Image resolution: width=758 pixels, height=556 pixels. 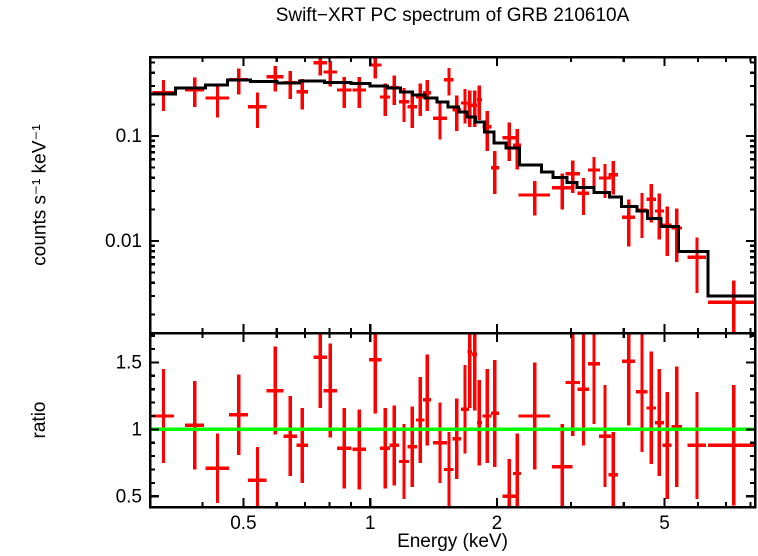 What do you see at coordinates (39, 420) in the screenshot?
I see `y-axis-label-ratio: ratio` at bounding box center [39, 420].